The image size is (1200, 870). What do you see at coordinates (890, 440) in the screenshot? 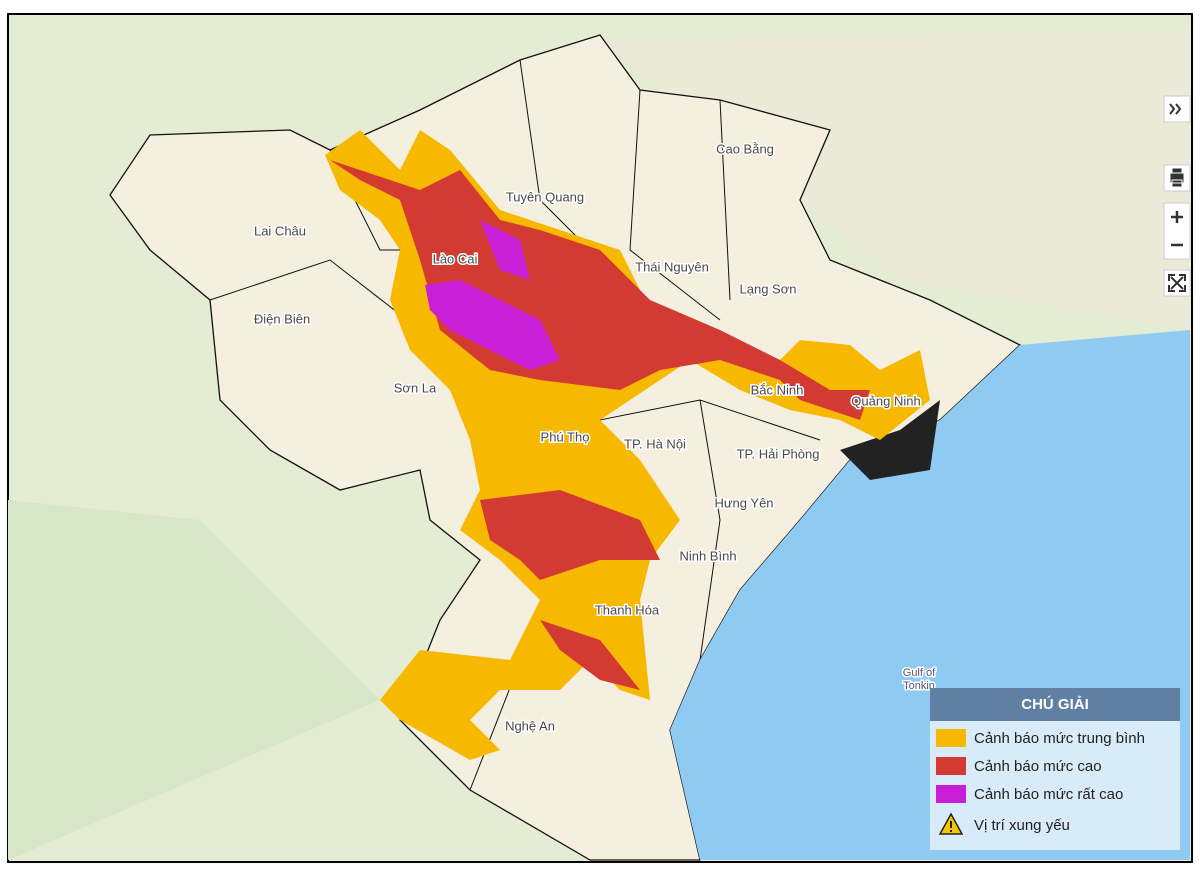
I see `islands` at bounding box center [890, 440].